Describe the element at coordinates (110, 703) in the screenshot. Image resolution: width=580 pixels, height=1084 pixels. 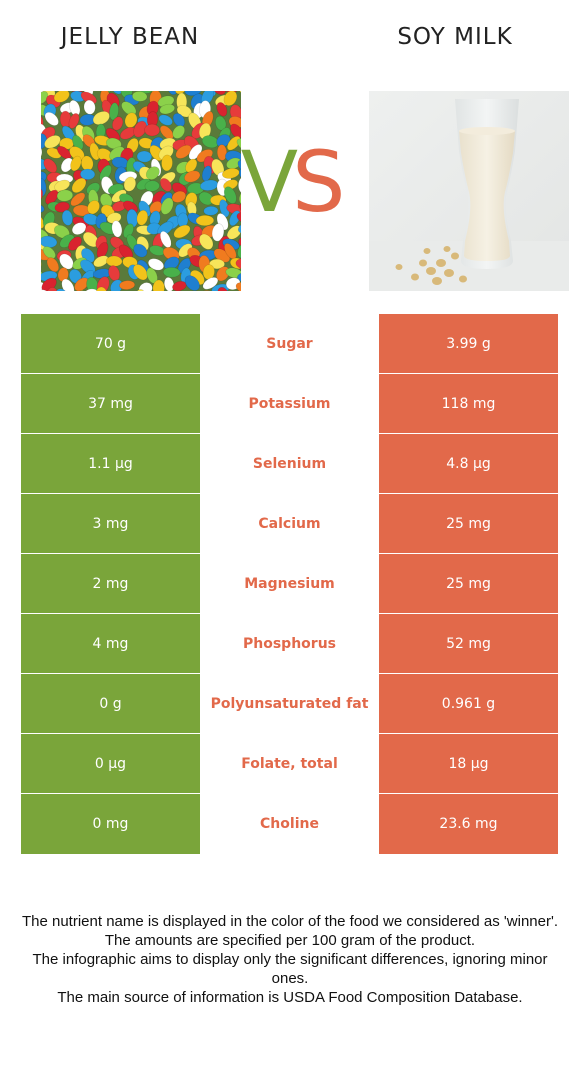
I see `left-food-value: 0 g` at that location.